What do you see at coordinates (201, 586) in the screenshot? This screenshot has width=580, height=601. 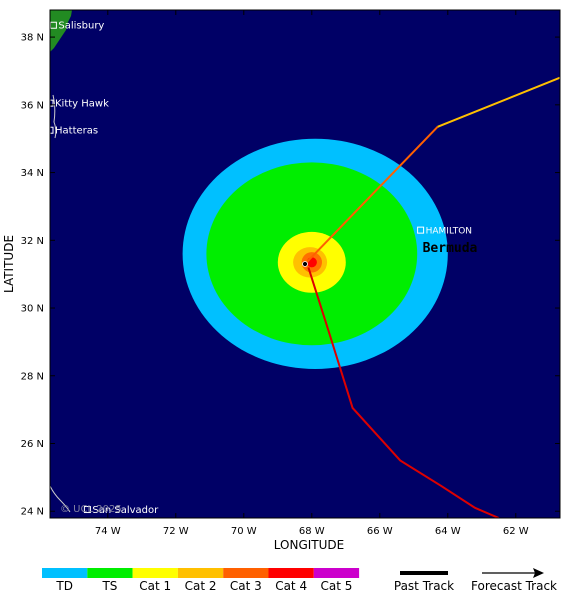 I see `legend-label-cat-2: Cat 2` at bounding box center [201, 586].